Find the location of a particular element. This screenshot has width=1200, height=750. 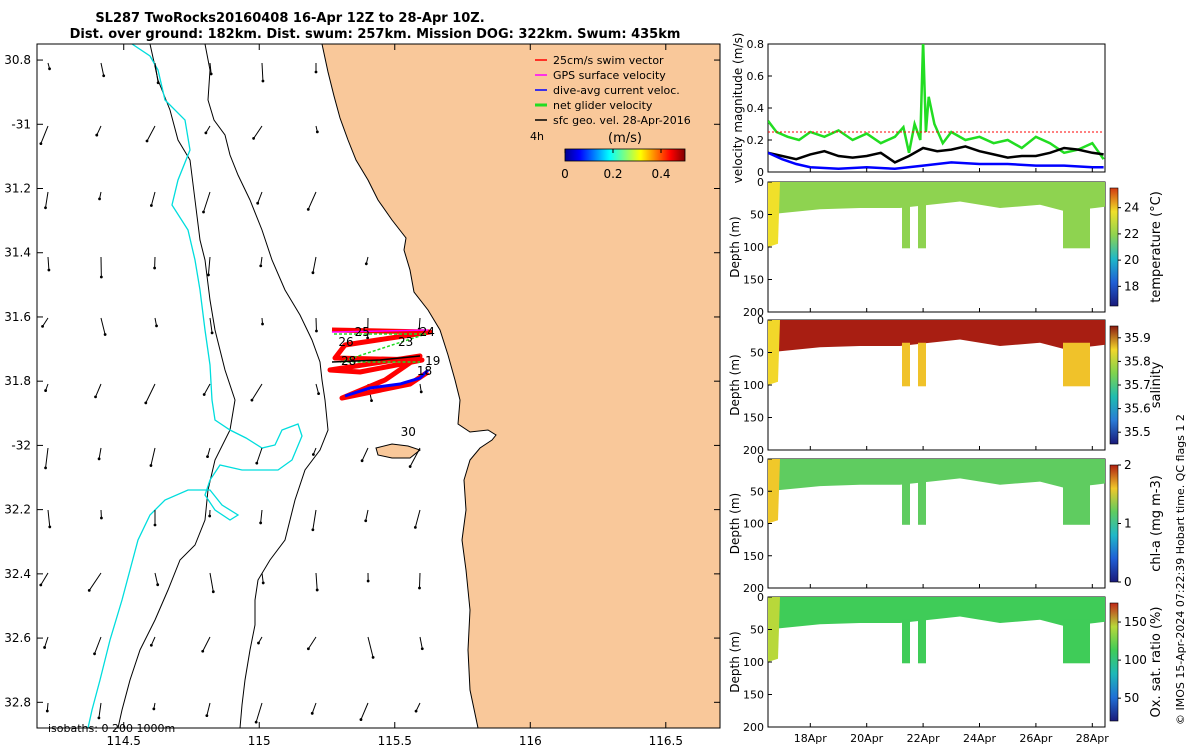

legend-entry: GPS surface velocity is located at coordinates (609, 75).